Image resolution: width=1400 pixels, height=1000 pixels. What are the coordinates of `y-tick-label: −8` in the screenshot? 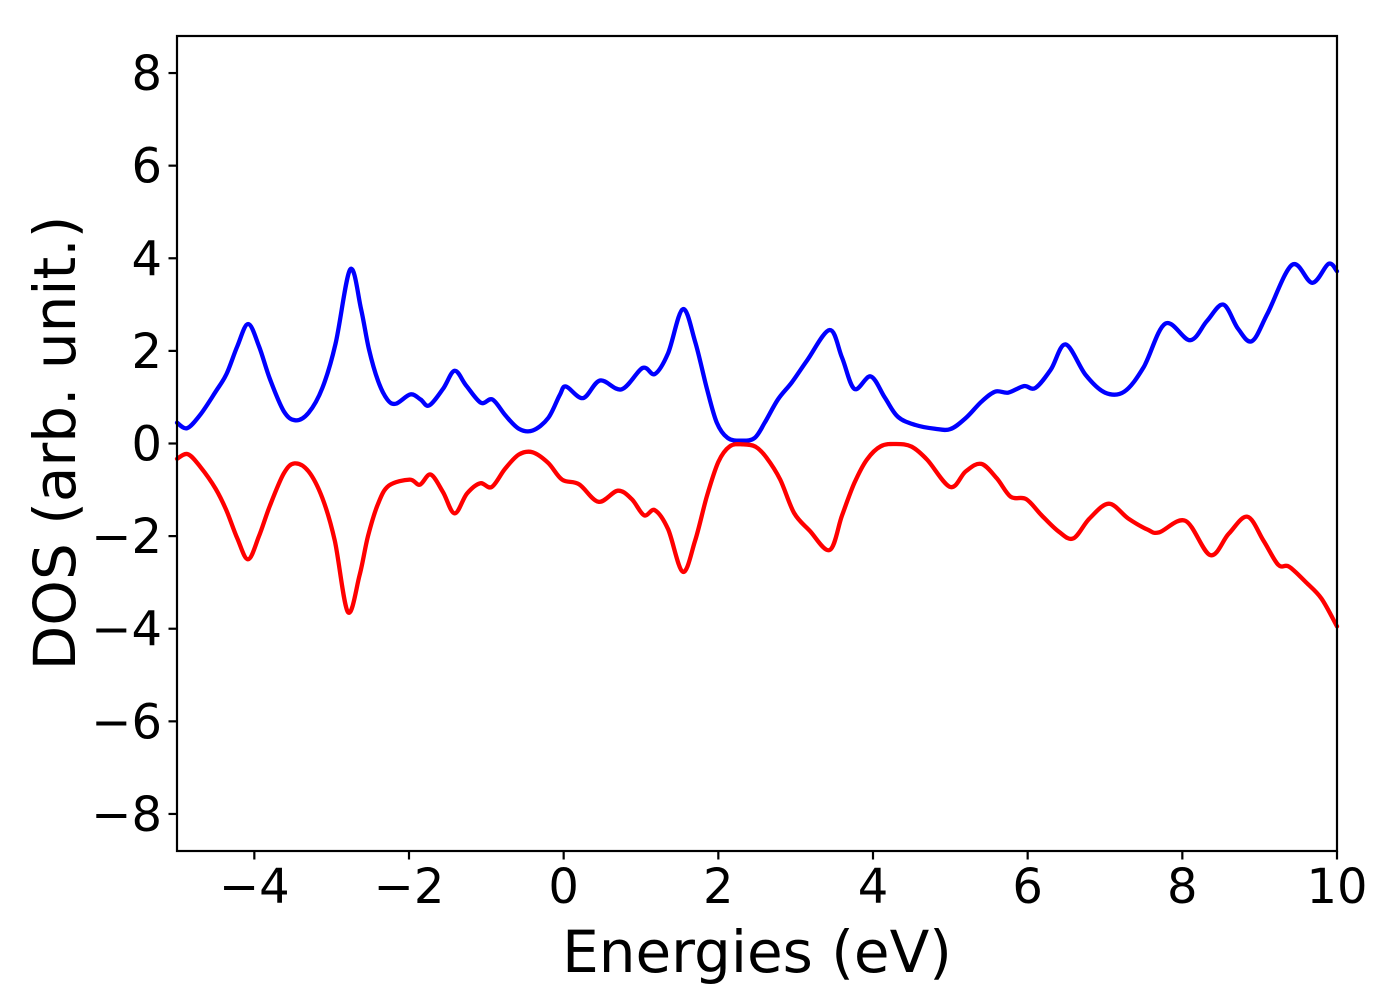 It's located at (126, 815).